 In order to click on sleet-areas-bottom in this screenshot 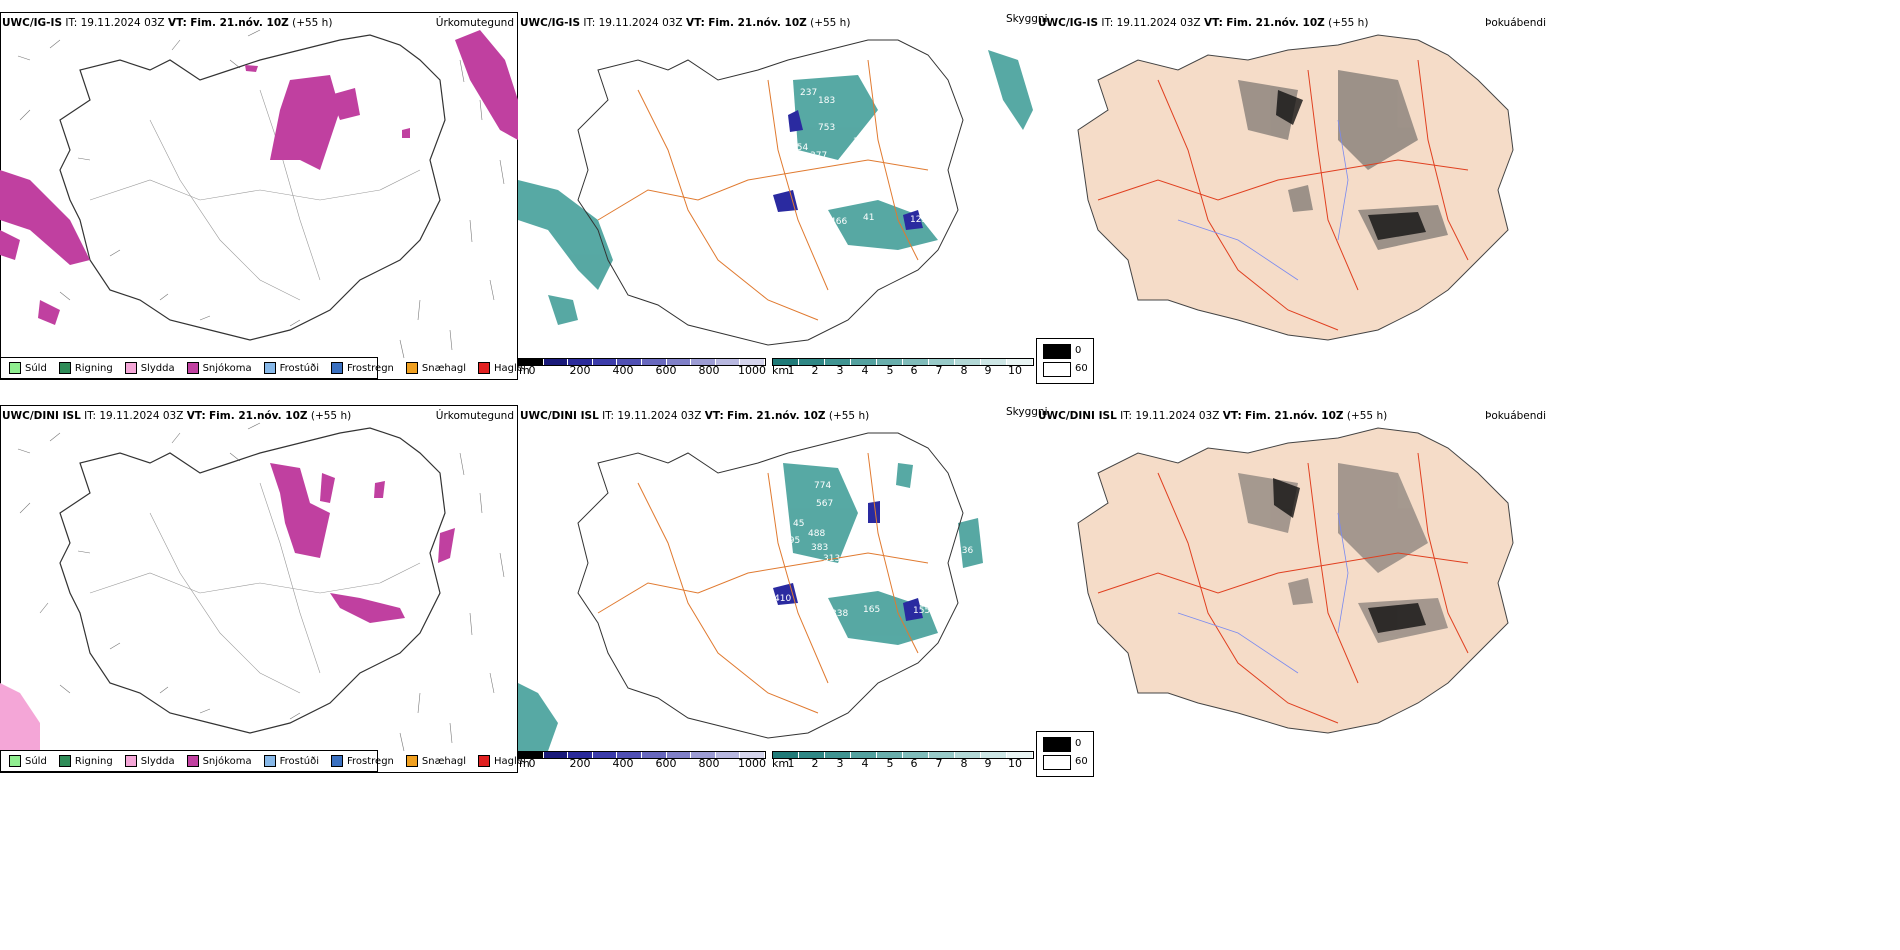, I will do `click(20, 716)`.